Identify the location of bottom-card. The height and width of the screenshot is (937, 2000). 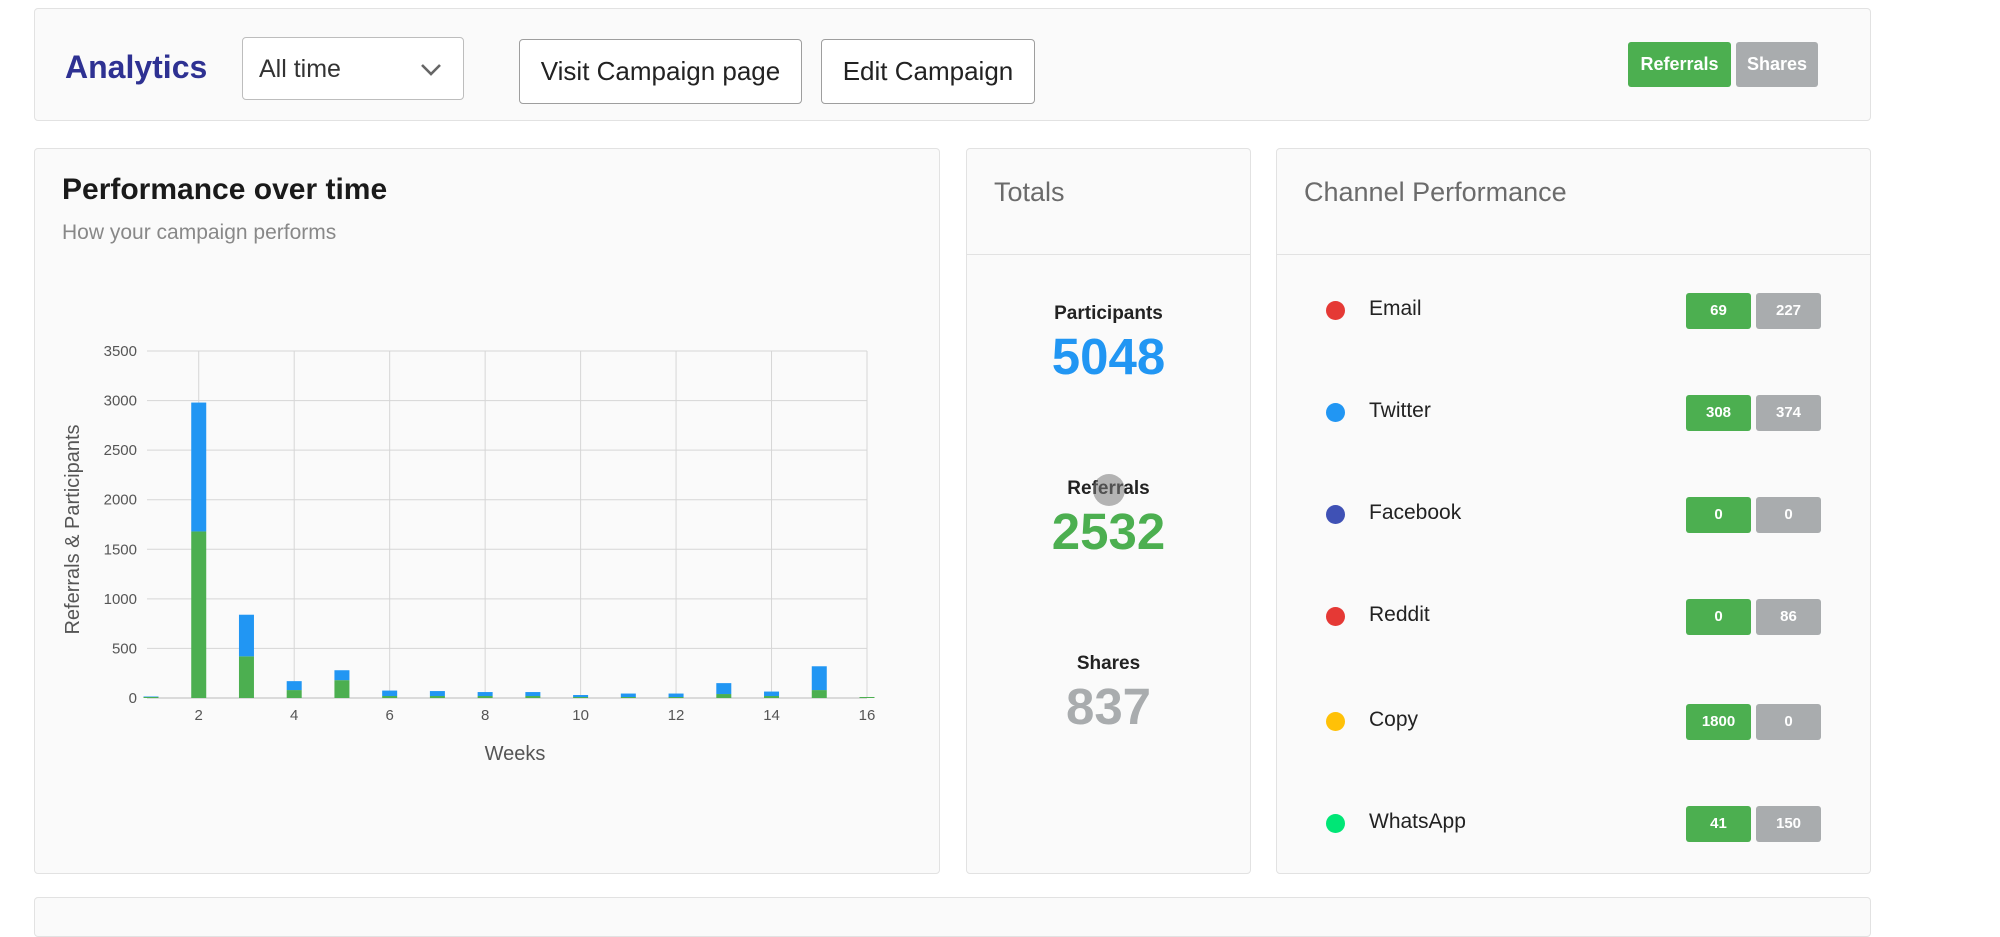
(952, 917).